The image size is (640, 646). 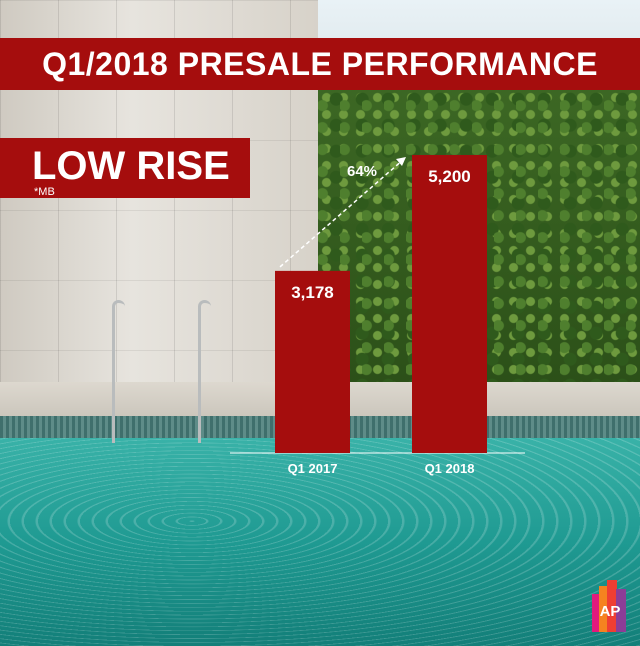 What do you see at coordinates (118, 371) in the screenshot?
I see `pool-ladder-left-rail` at bounding box center [118, 371].